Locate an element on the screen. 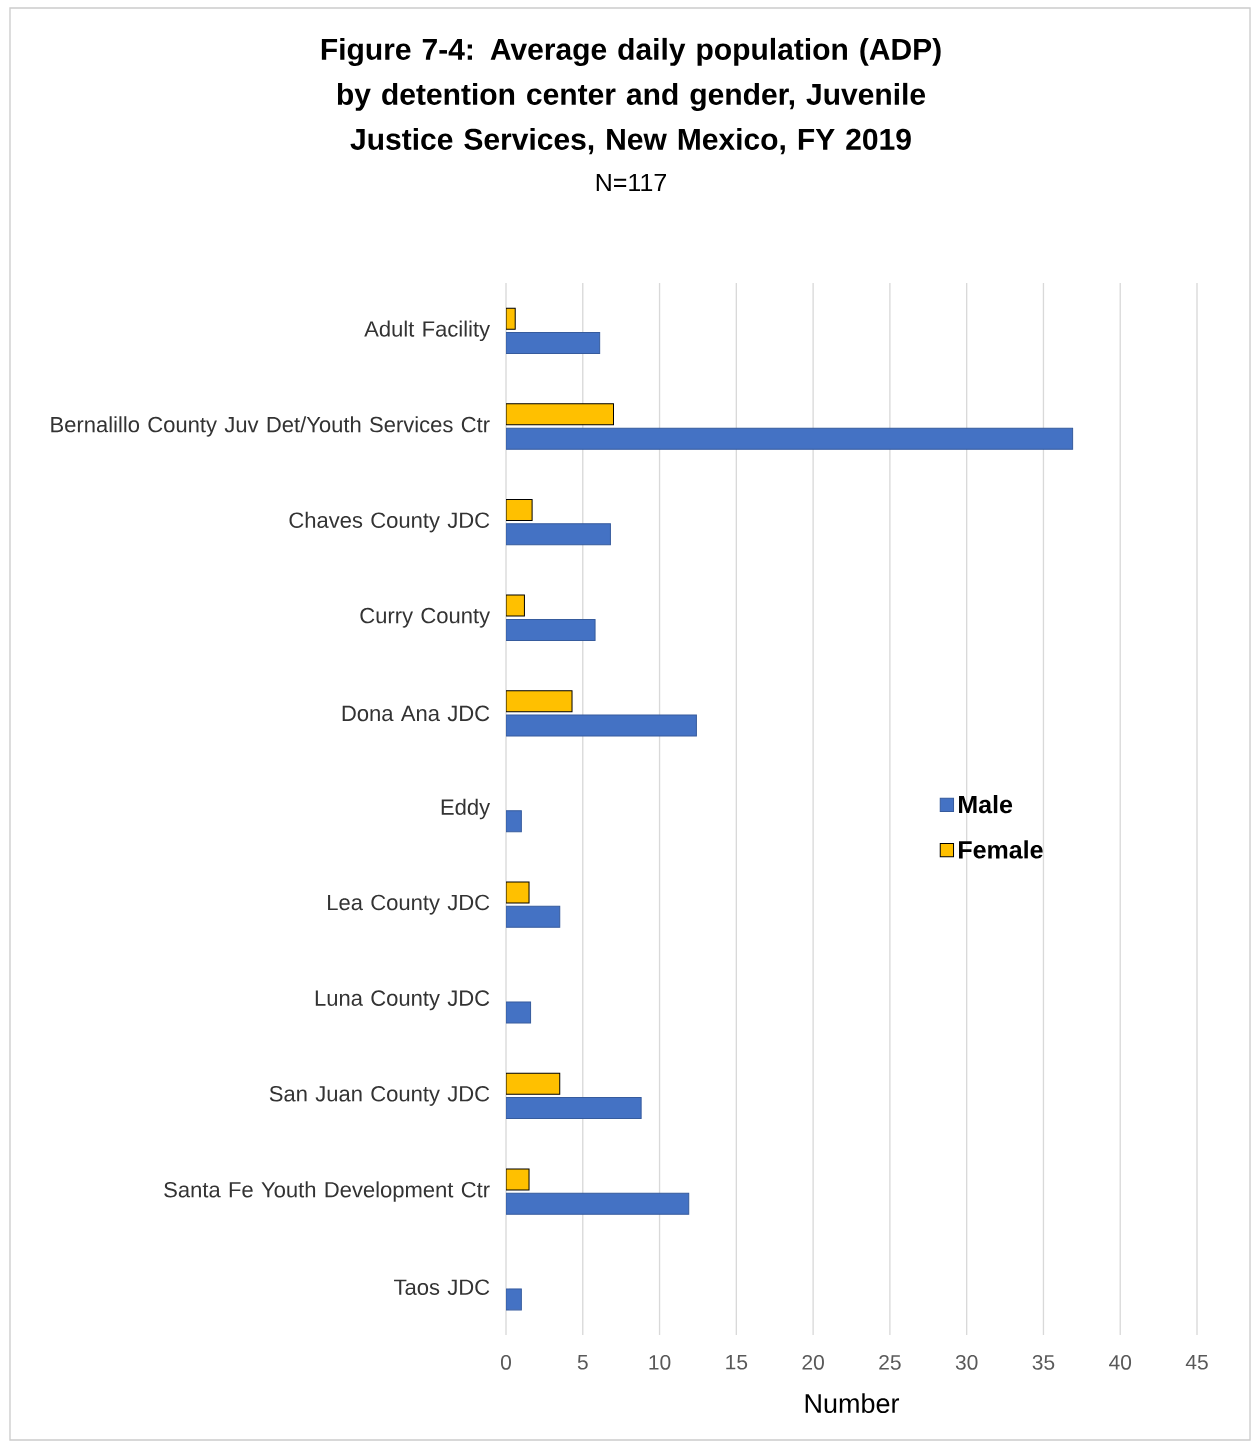 This screenshot has height=1445, width=1254. y-tick-label: Curry County is located at coordinates (425, 617).